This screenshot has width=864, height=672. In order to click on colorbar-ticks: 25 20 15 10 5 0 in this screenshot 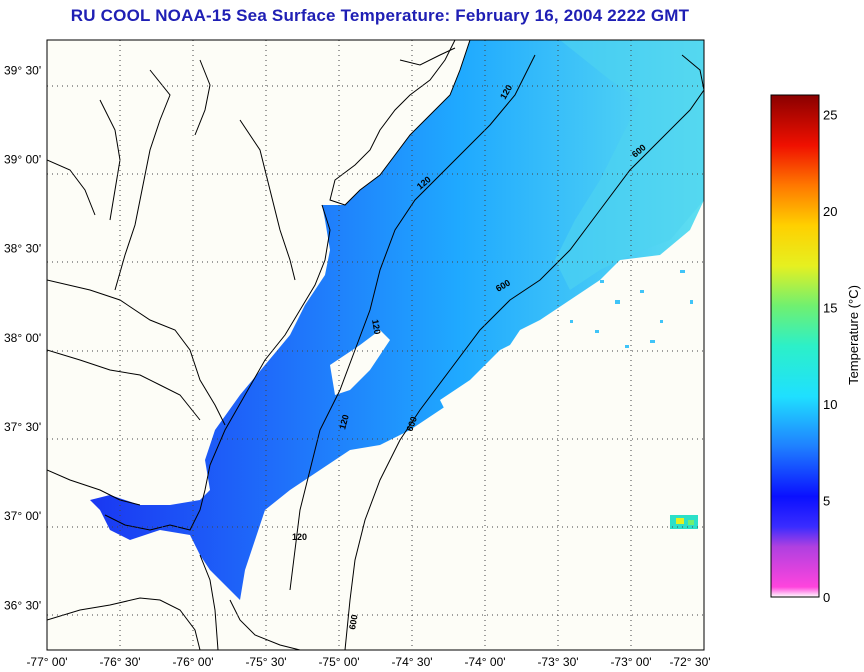, I will do `click(830, 356)`.